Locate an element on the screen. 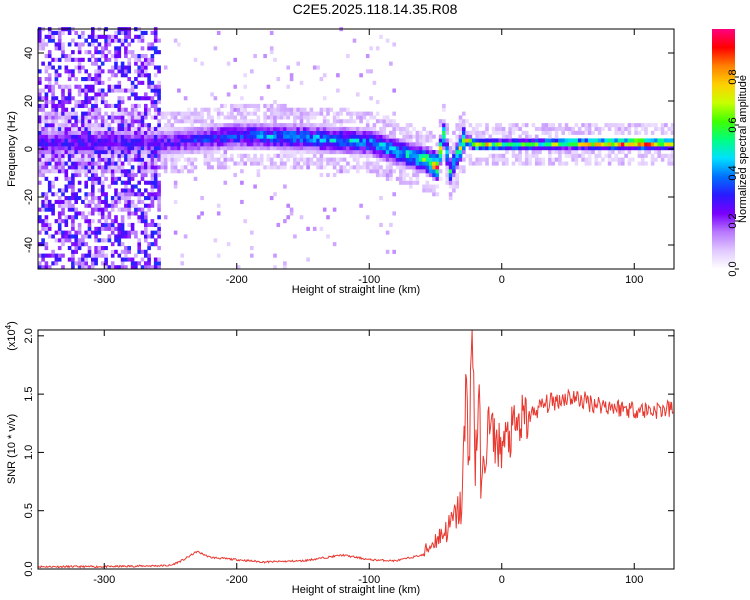 The width and height of the screenshot is (750, 600). snr-xtick-label: 0 is located at coordinates (502, 580).